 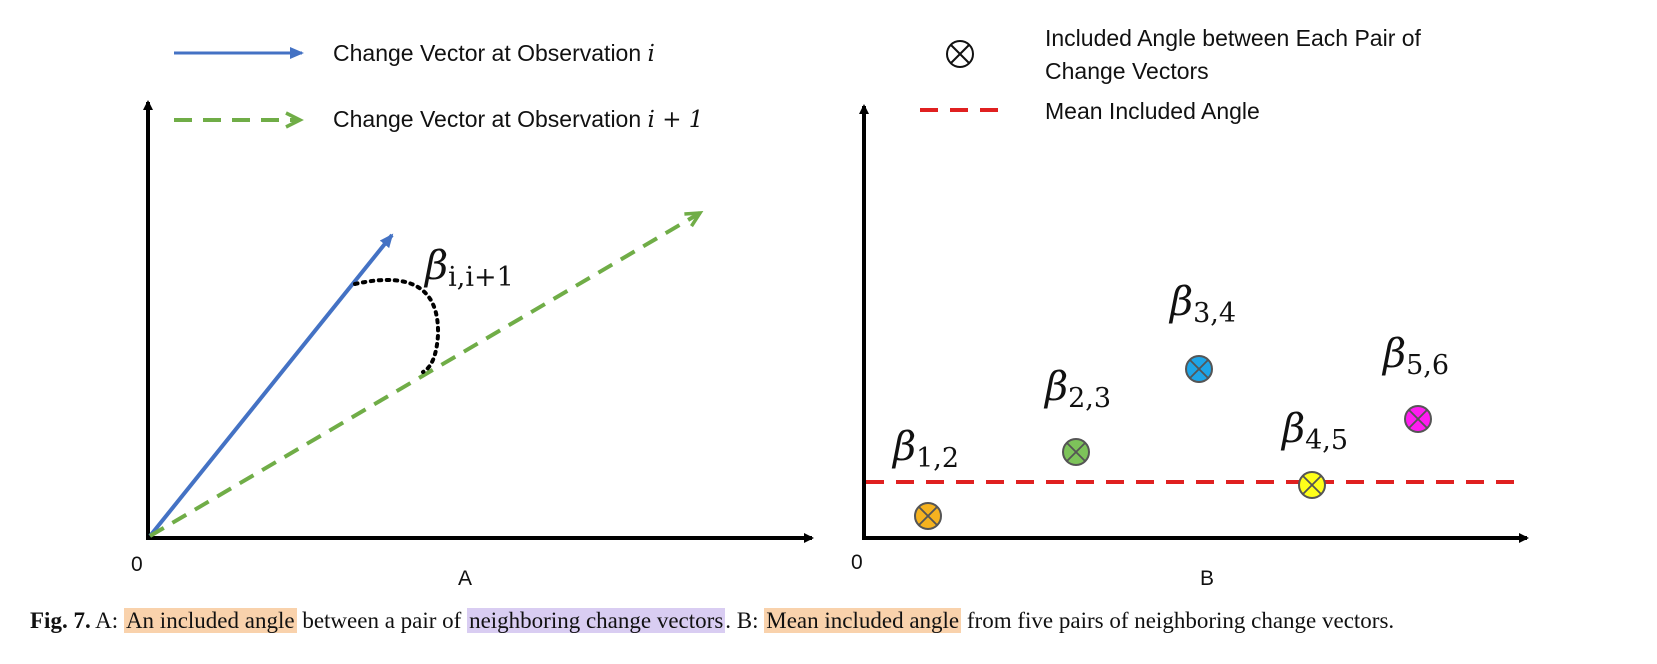 I want to click on panel-a-angle-arc, so click(x=397, y=326).